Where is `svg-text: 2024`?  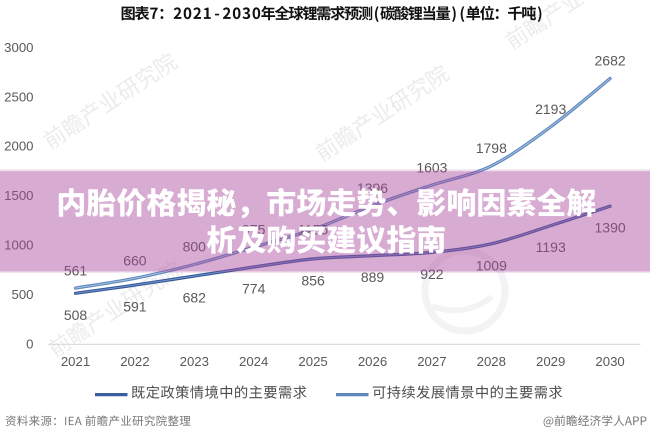
svg-text: 2024 is located at coordinates (253, 361).